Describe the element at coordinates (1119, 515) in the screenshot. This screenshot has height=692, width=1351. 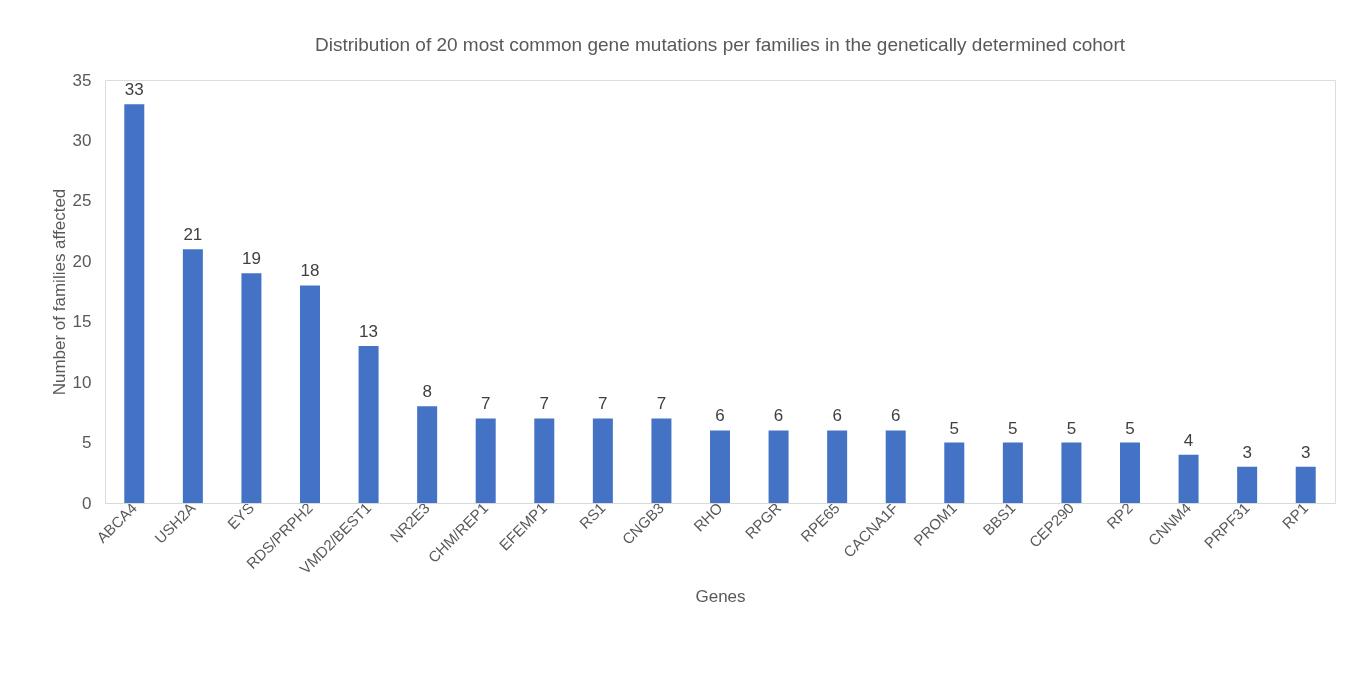
I see `x-tick-label: RP2` at that location.